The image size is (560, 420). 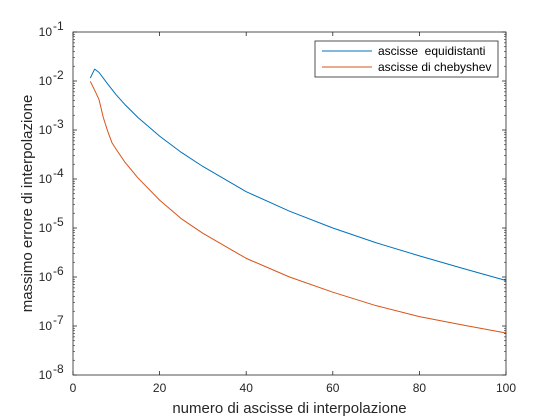 What do you see at coordinates (160, 388) in the screenshot?
I see `x-tick-label: 20` at bounding box center [160, 388].